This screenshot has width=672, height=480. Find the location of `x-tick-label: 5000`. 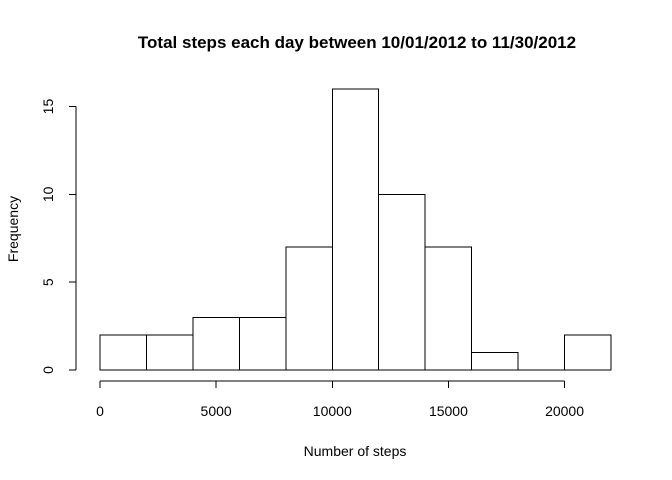

x-tick-label: 5000 is located at coordinates (216, 411).